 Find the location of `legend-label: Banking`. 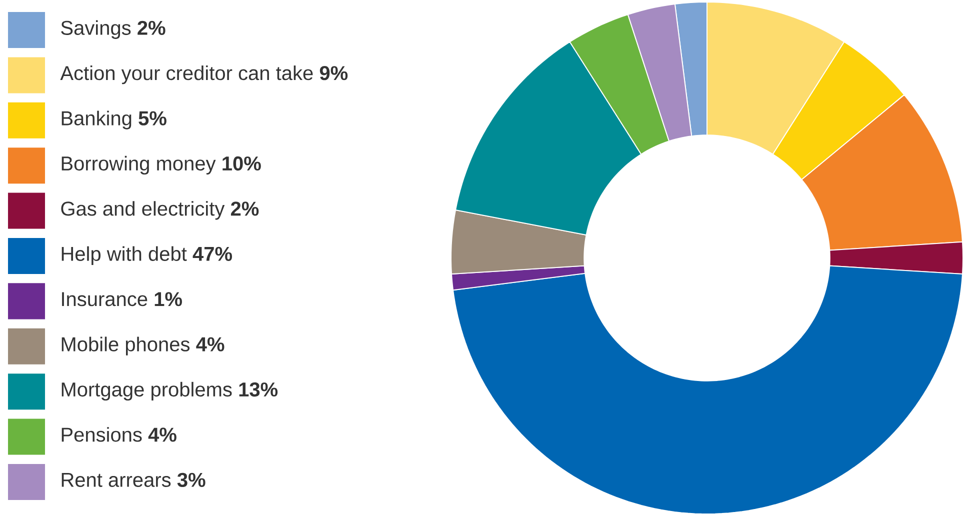

legend-label: Banking is located at coordinates (97, 120).